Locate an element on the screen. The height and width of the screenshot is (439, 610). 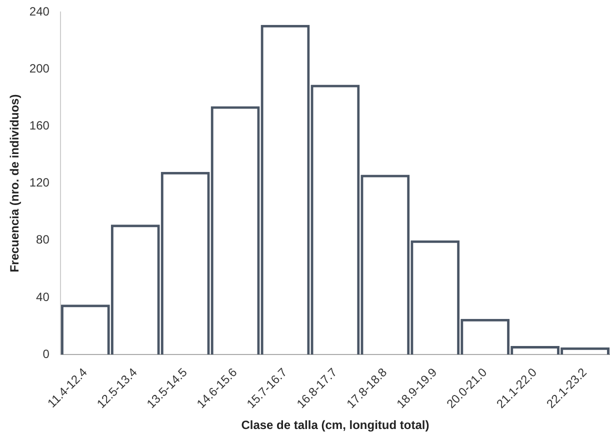
y-tick-label: 240 is located at coordinates (39, 11).